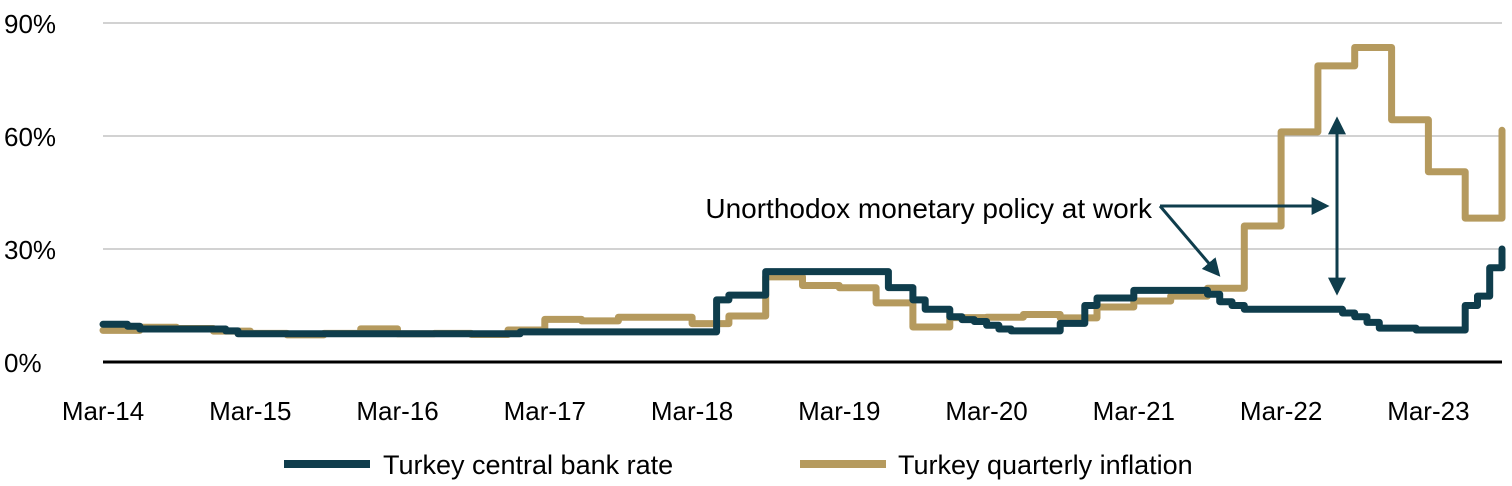 The width and height of the screenshot is (1512, 486). Describe the element at coordinates (30, 137) in the screenshot. I see `y-tick-label: 60%` at that location.